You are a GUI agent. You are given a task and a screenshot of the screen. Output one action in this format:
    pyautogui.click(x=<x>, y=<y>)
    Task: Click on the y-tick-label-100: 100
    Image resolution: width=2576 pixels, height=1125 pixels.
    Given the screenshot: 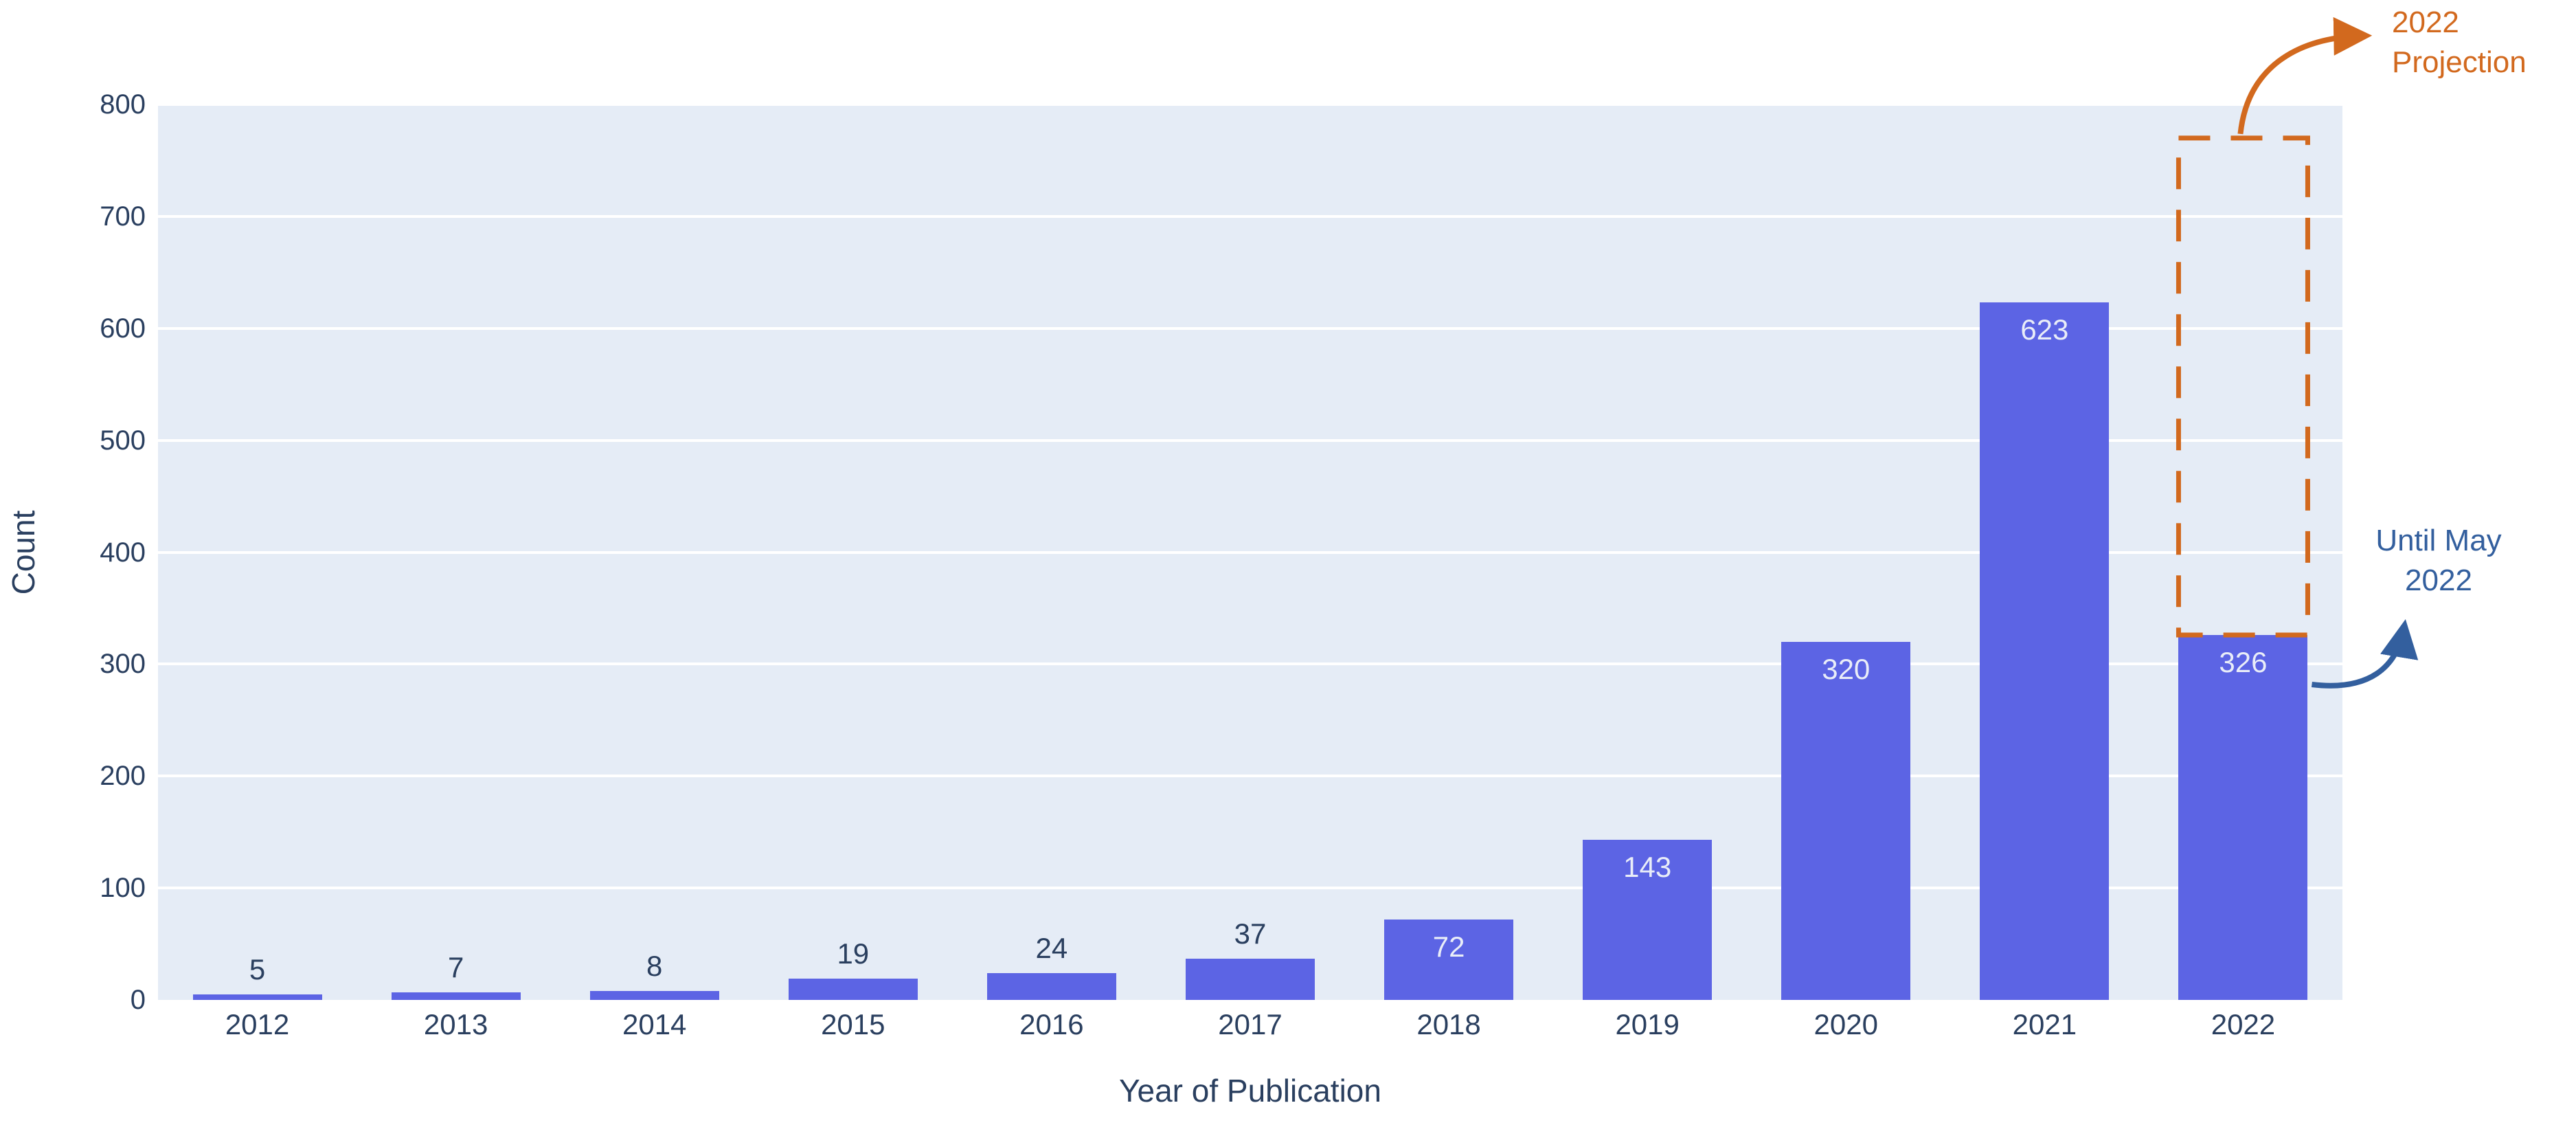 What is the action you would take?
    pyautogui.click(x=123, y=888)
    